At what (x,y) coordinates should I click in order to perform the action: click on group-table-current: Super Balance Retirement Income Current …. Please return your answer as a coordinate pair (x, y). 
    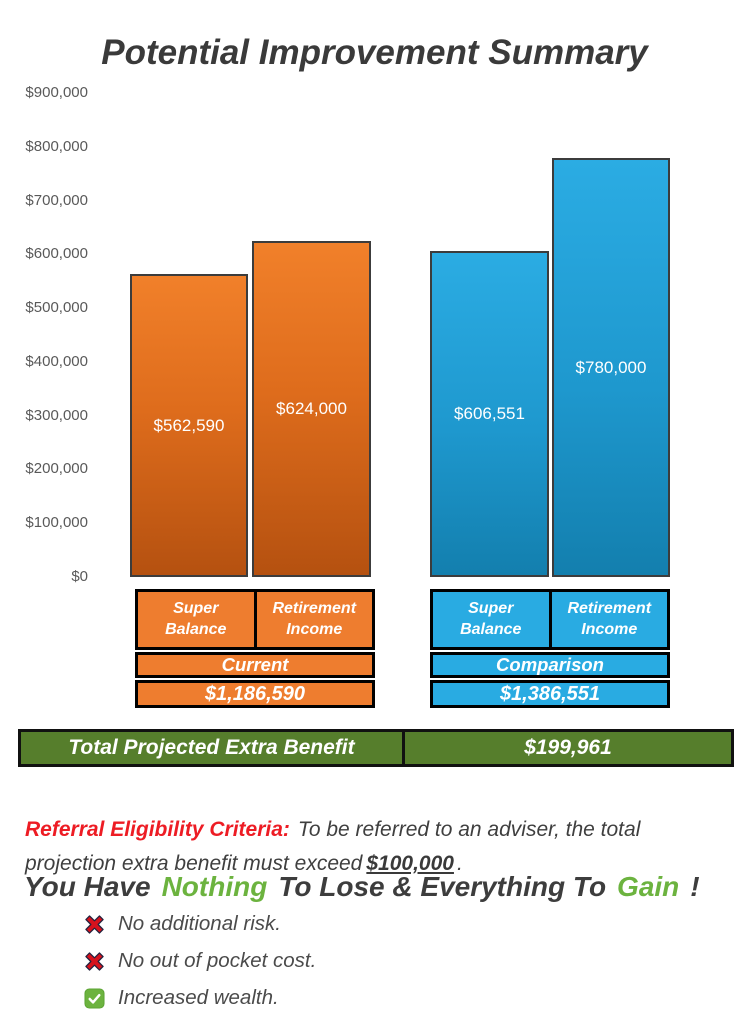
    Looking at the image, I should click on (255, 649).